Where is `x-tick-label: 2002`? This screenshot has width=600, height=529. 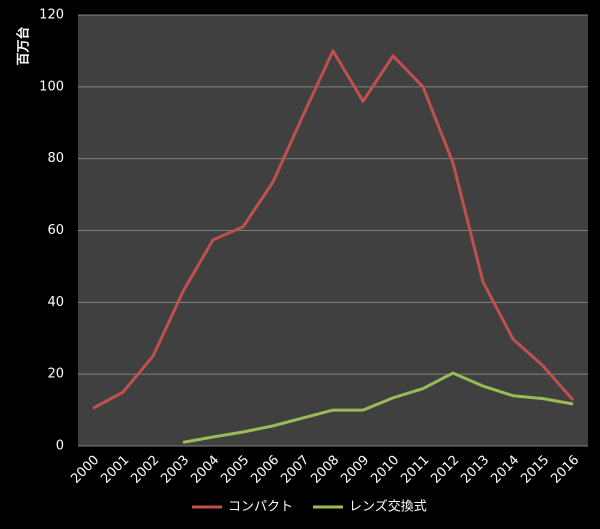
x-tick-label: 2002 is located at coordinates (145, 470).